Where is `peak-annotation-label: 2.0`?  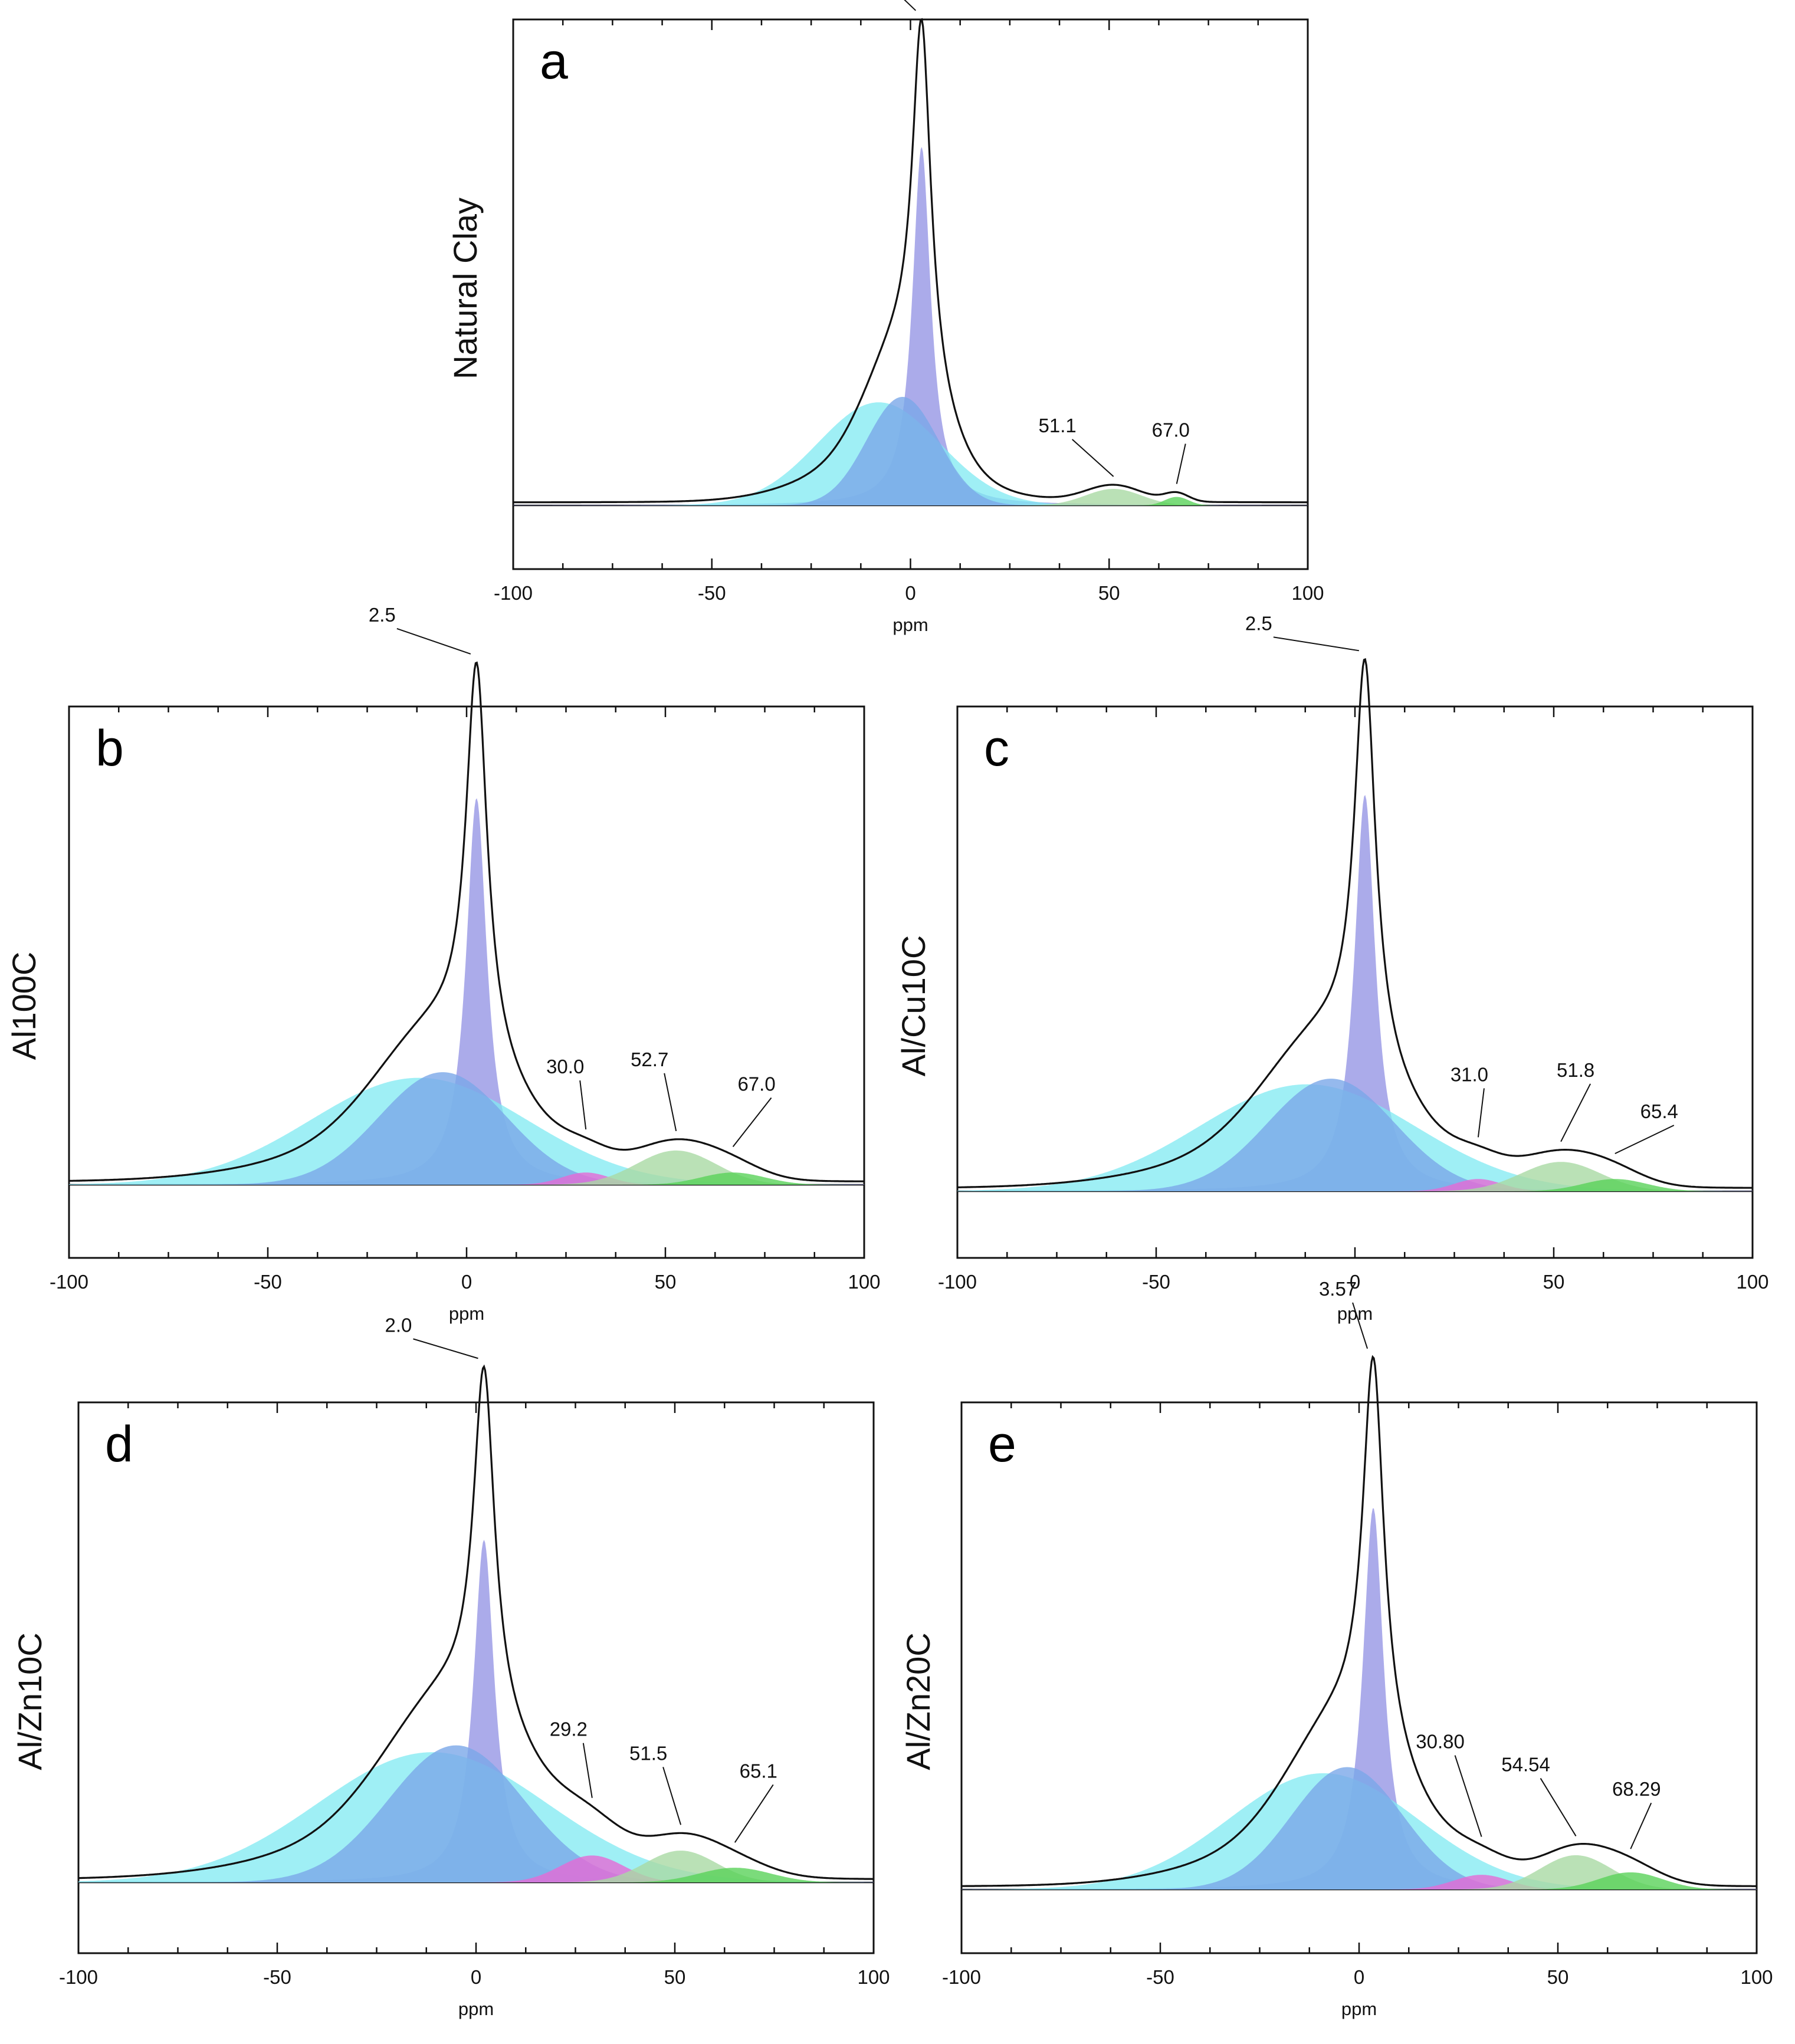 peak-annotation-label: 2.0 is located at coordinates (398, 1325).